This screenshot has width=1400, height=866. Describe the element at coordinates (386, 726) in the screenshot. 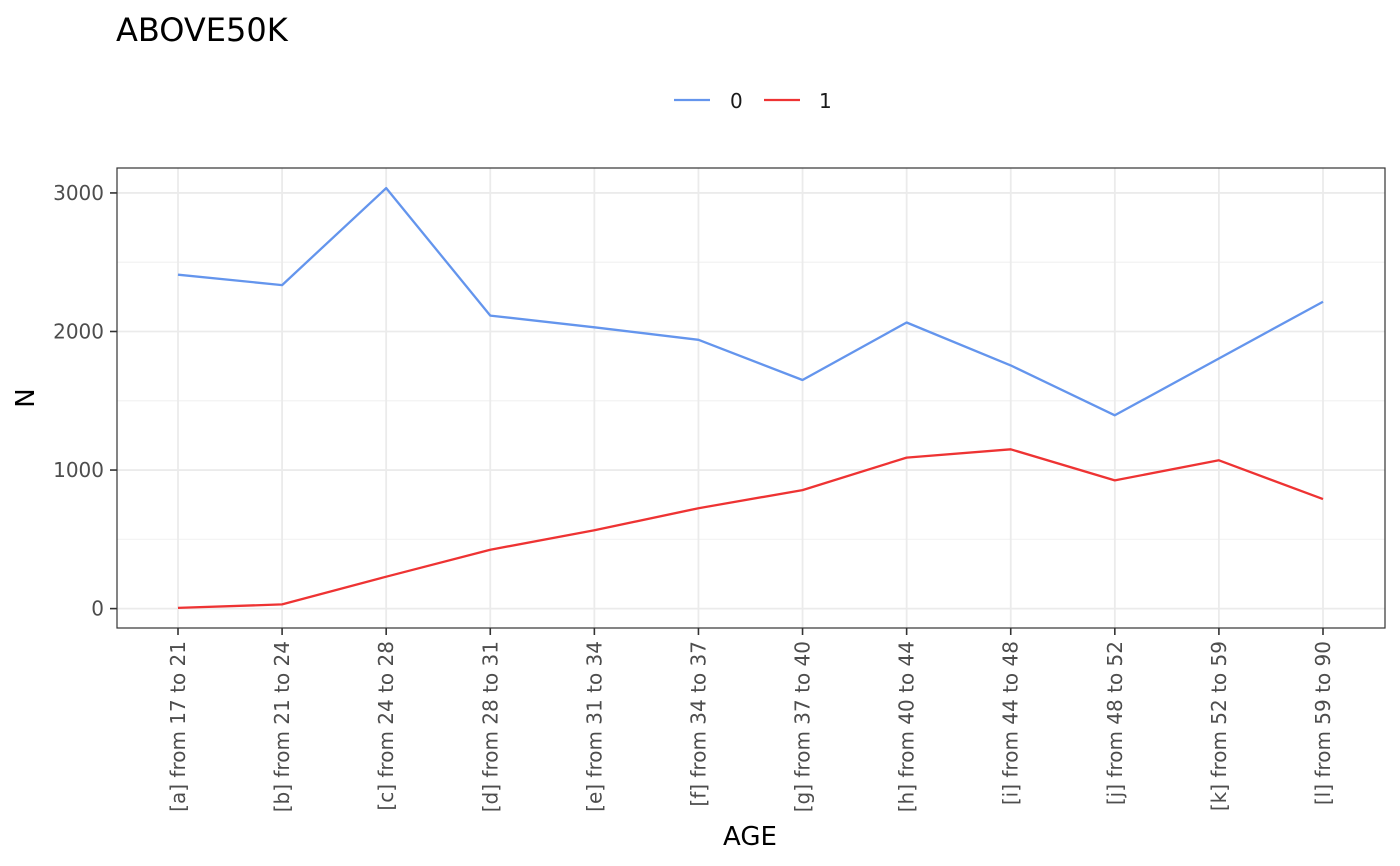

I see `x-tick-label: [c] from 24 to 28` at that location.